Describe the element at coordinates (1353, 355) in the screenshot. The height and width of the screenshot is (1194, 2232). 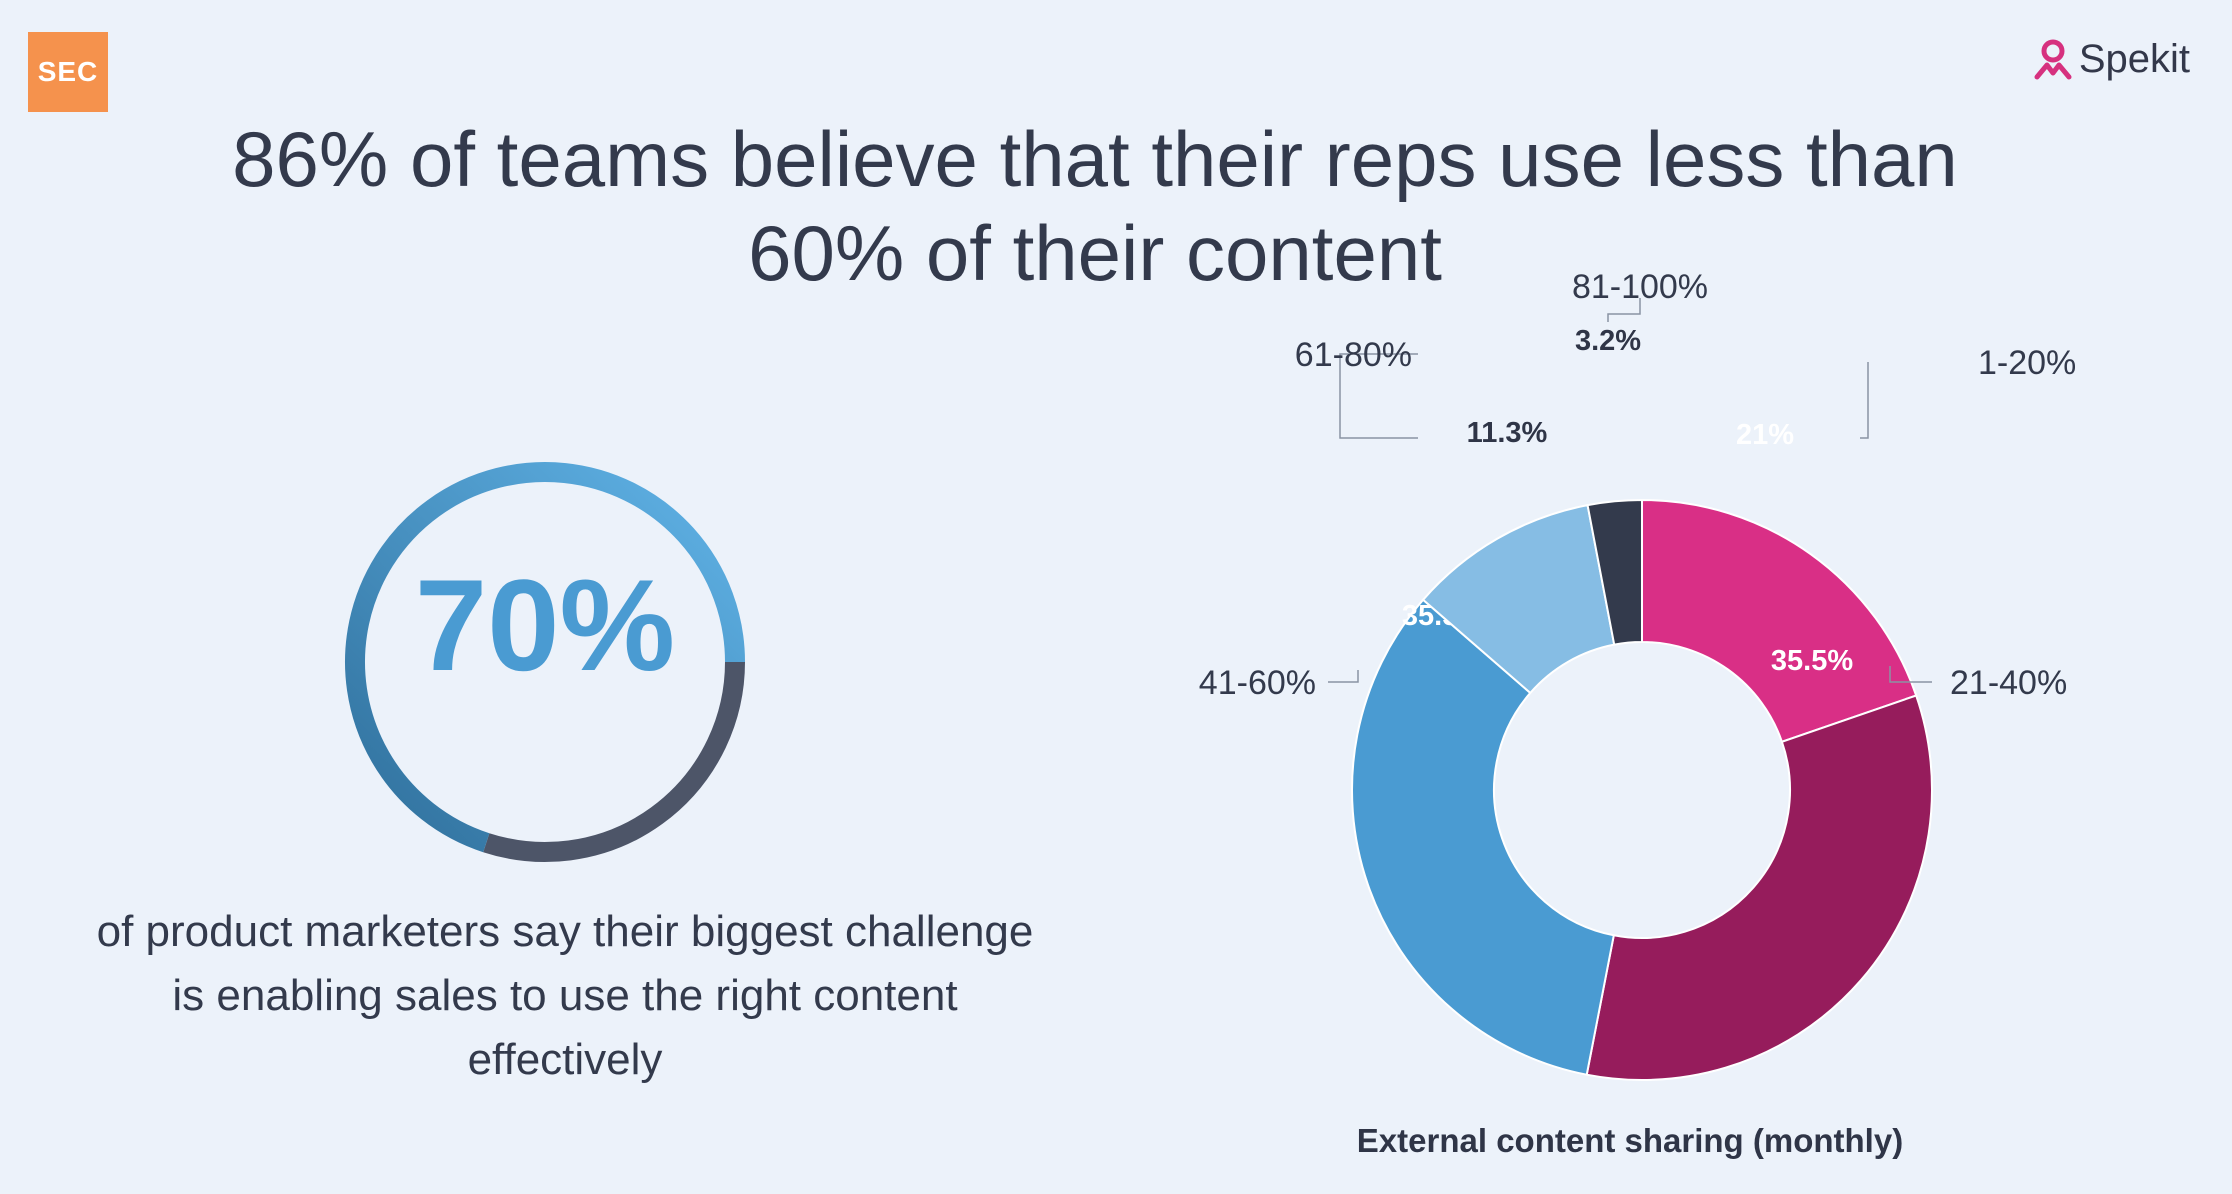
I see `donut-category-label: 61-80%` at that location.